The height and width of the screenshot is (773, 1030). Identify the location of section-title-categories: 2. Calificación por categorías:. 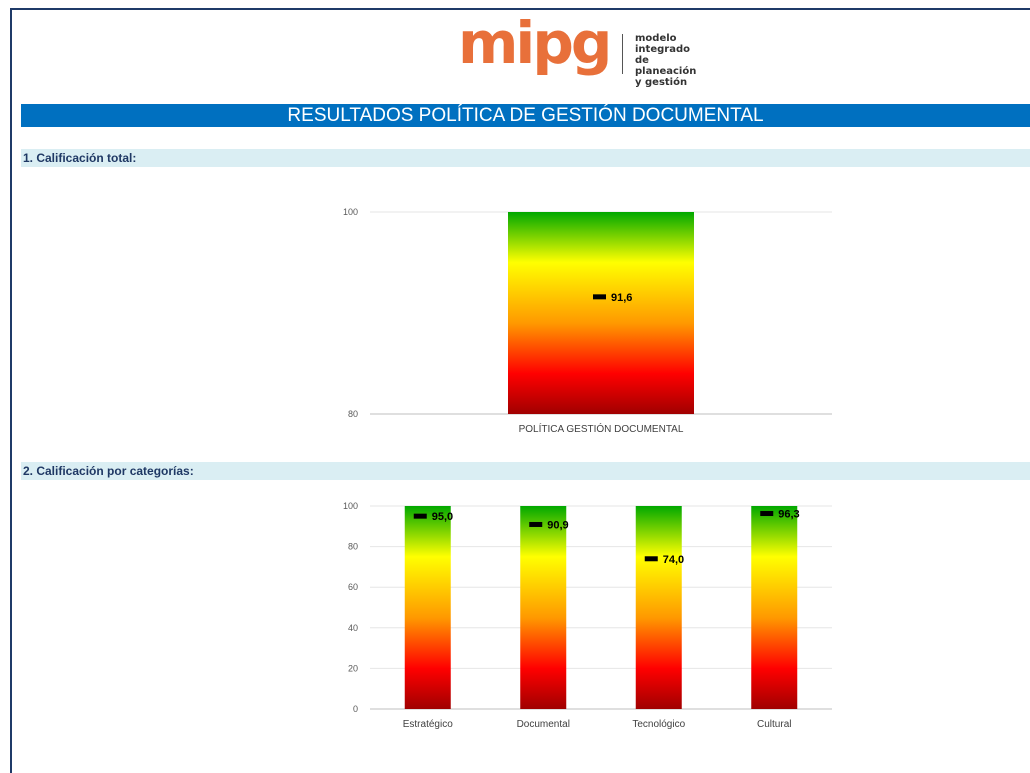
(525, 471).